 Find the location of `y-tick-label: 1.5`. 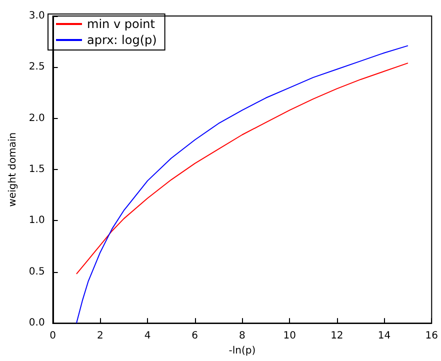

y-tick-label: 1.5 is located at coordinates (36, 170).